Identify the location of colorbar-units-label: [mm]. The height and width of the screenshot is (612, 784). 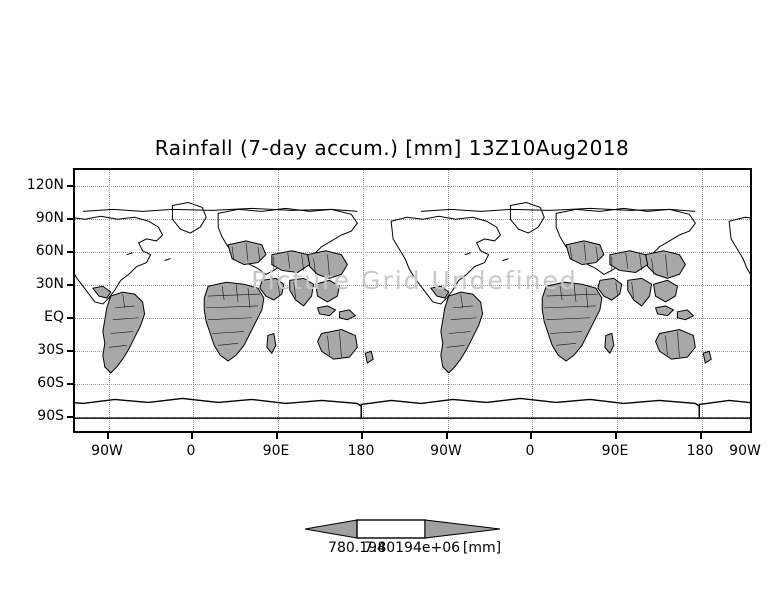
(482, 548).